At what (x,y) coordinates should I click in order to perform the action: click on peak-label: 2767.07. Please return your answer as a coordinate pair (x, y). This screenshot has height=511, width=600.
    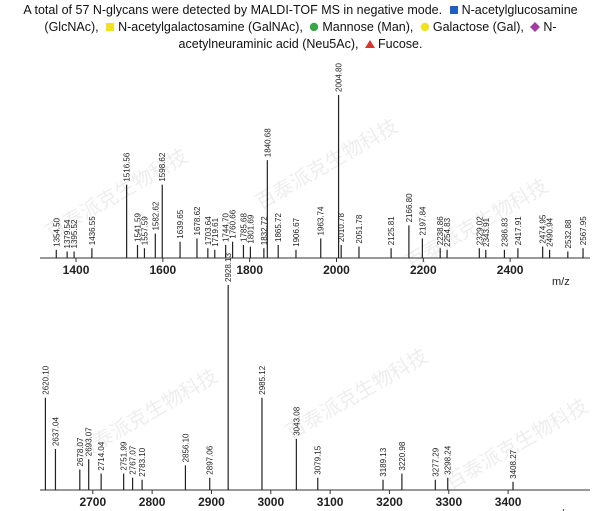
    Looking at the image, I should click on (133, 459).